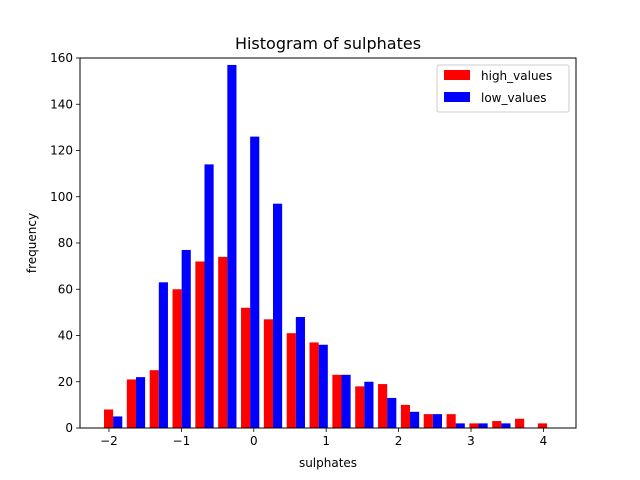 This screenshot has width=640, height=480. I want to click on y-axis-label: frequency, so click(32, 243).